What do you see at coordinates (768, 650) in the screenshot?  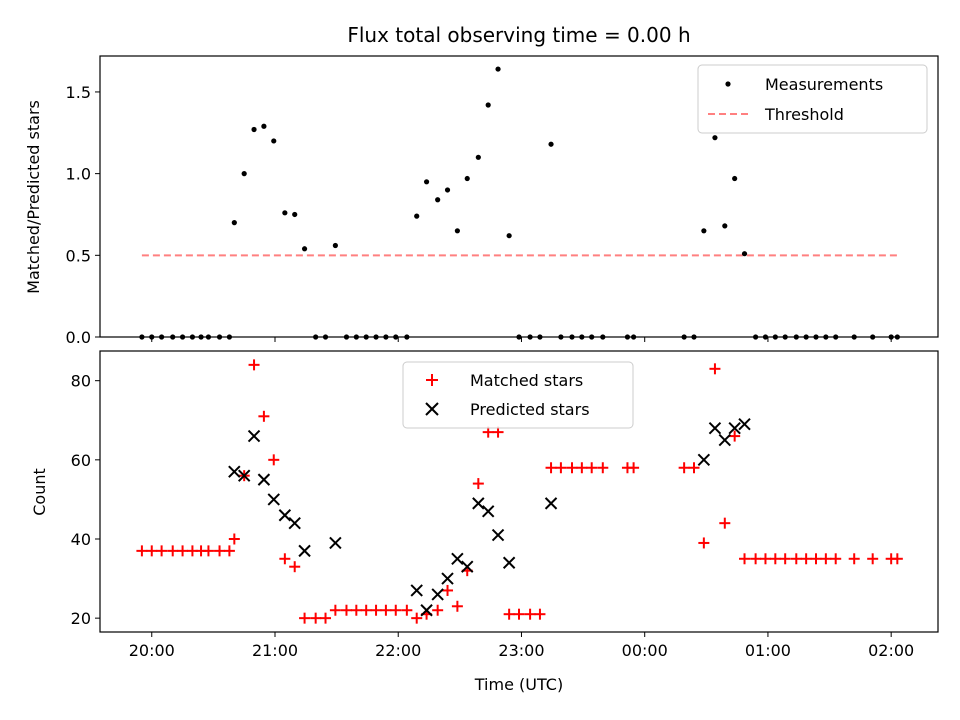 I see `xtick-label-5: 01:00` at bounding box center [768, 650].